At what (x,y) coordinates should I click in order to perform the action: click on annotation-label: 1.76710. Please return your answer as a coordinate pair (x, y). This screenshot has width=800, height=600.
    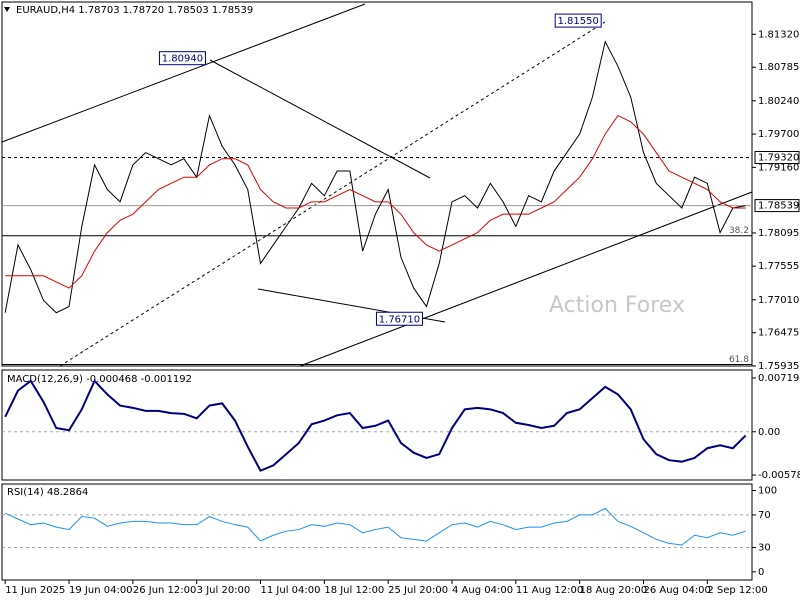
    Looking at the image, I should click on (399, 319).